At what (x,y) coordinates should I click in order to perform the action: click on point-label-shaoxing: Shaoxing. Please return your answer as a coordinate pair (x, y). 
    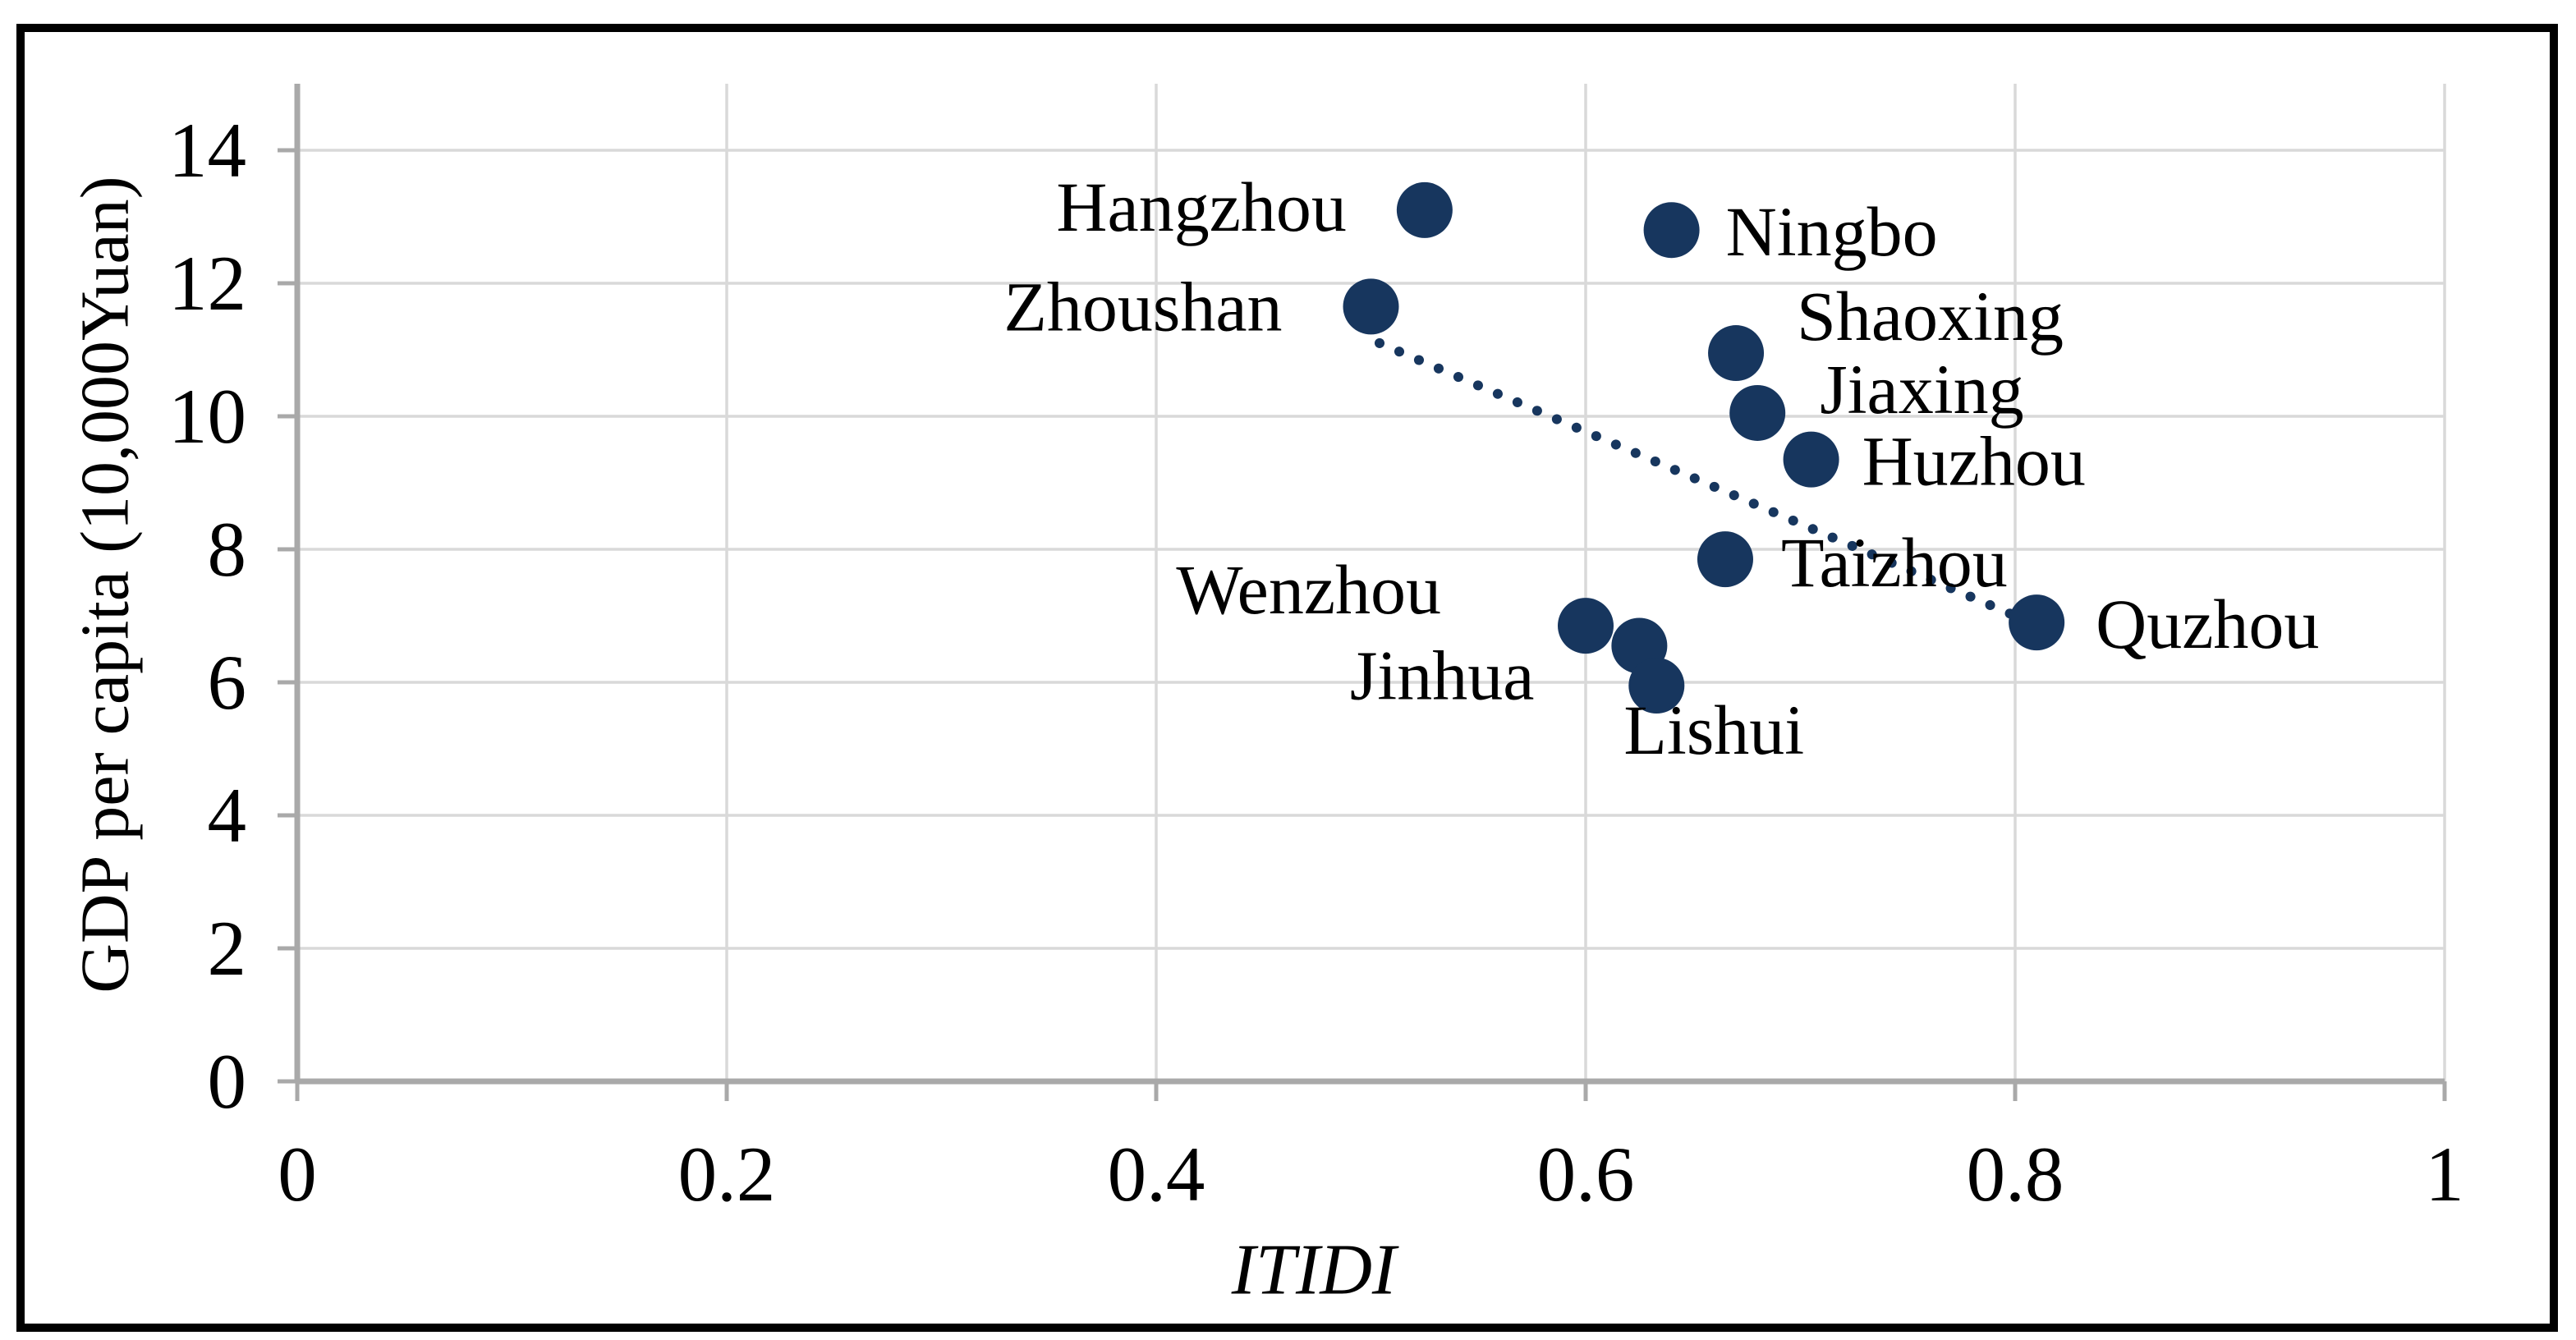
    Looking at the image, I should click on (1930, 316).